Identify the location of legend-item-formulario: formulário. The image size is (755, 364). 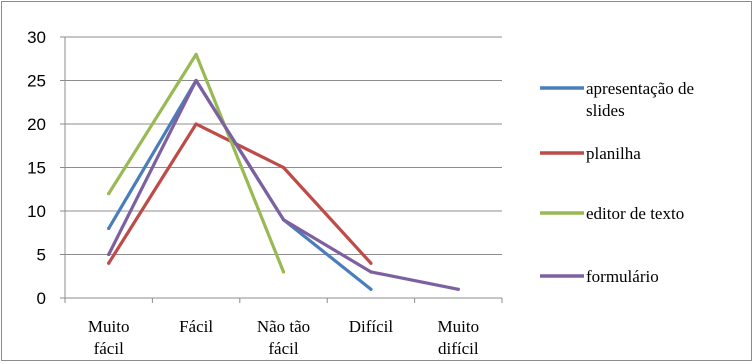
(599, 276).